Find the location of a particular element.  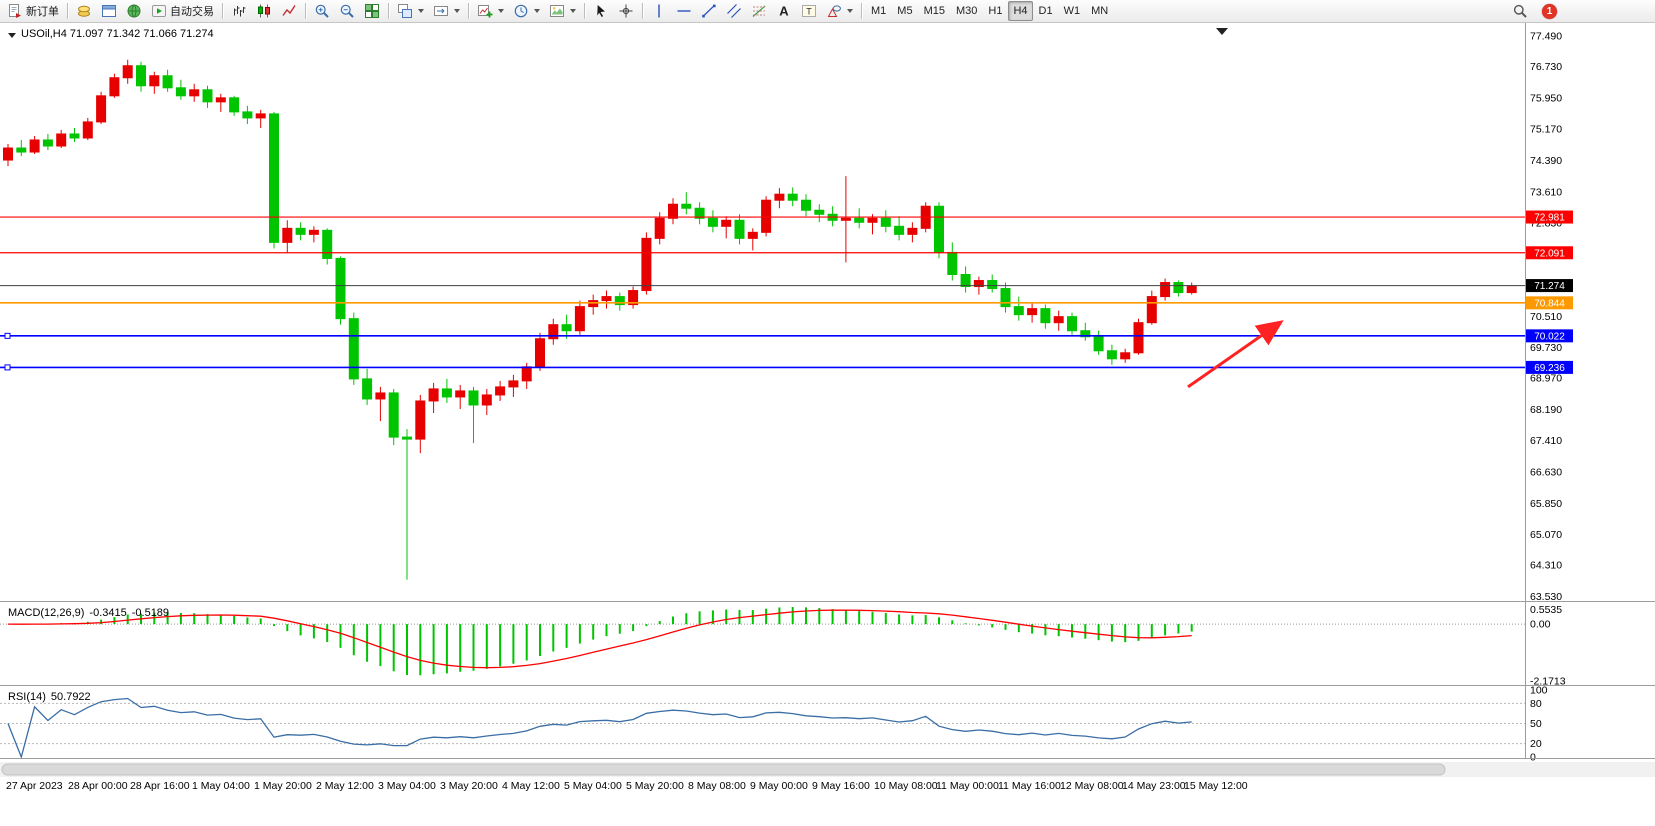

zoom-in-button is located at coordinates (322, 11).